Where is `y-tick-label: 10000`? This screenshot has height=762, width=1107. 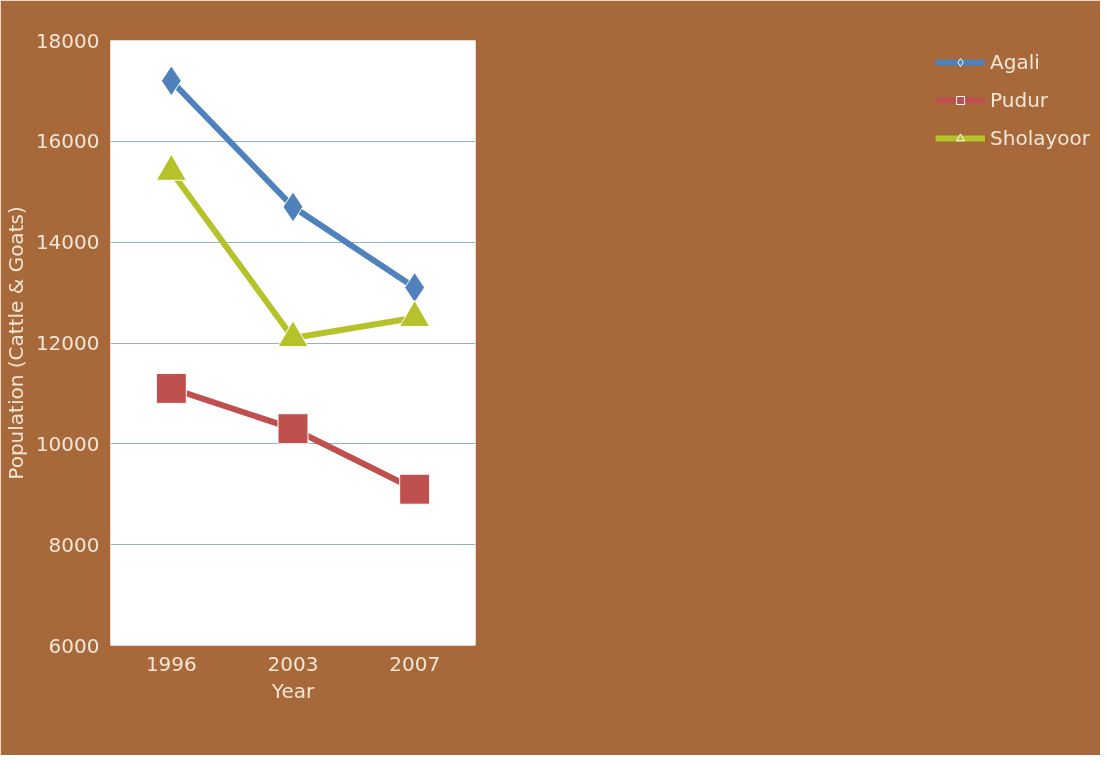 y-tick-label: 10000 is located at coordinates (67, 443).